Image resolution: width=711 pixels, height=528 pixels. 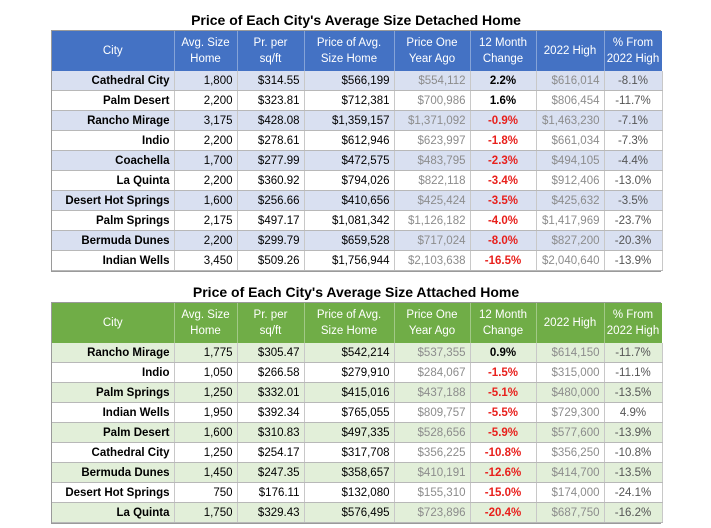 What do you see at coordinates (349, 512) in the screenshot?
I see `table-cell: $576,495` at bounding box center [349, 512].